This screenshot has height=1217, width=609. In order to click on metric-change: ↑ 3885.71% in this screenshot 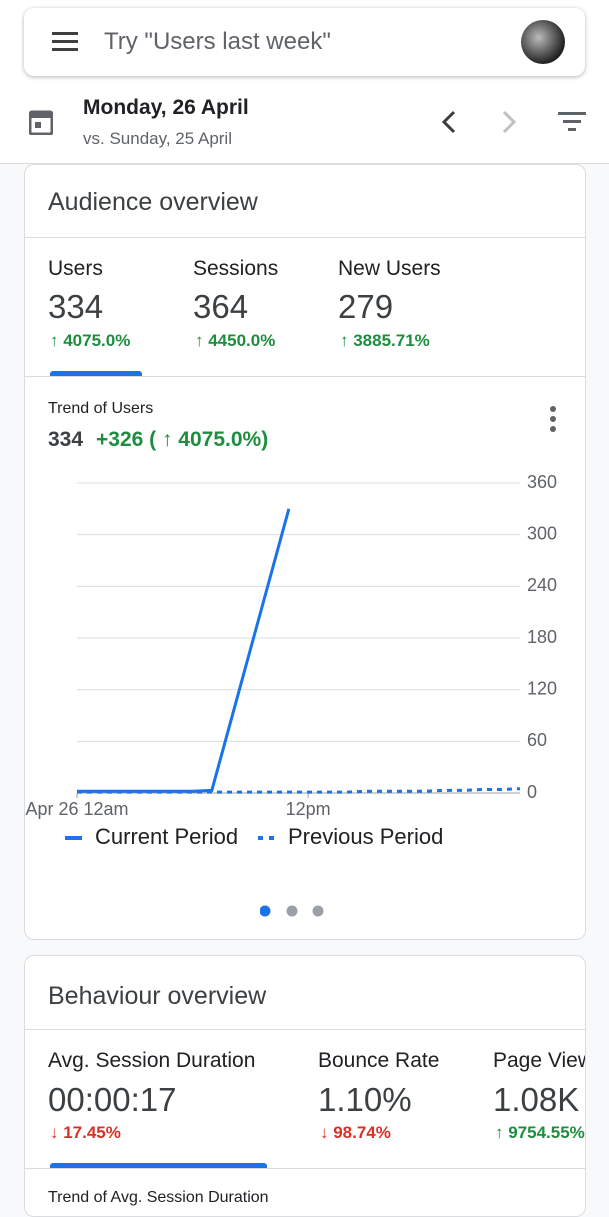, I will do `click(385, 340)`.